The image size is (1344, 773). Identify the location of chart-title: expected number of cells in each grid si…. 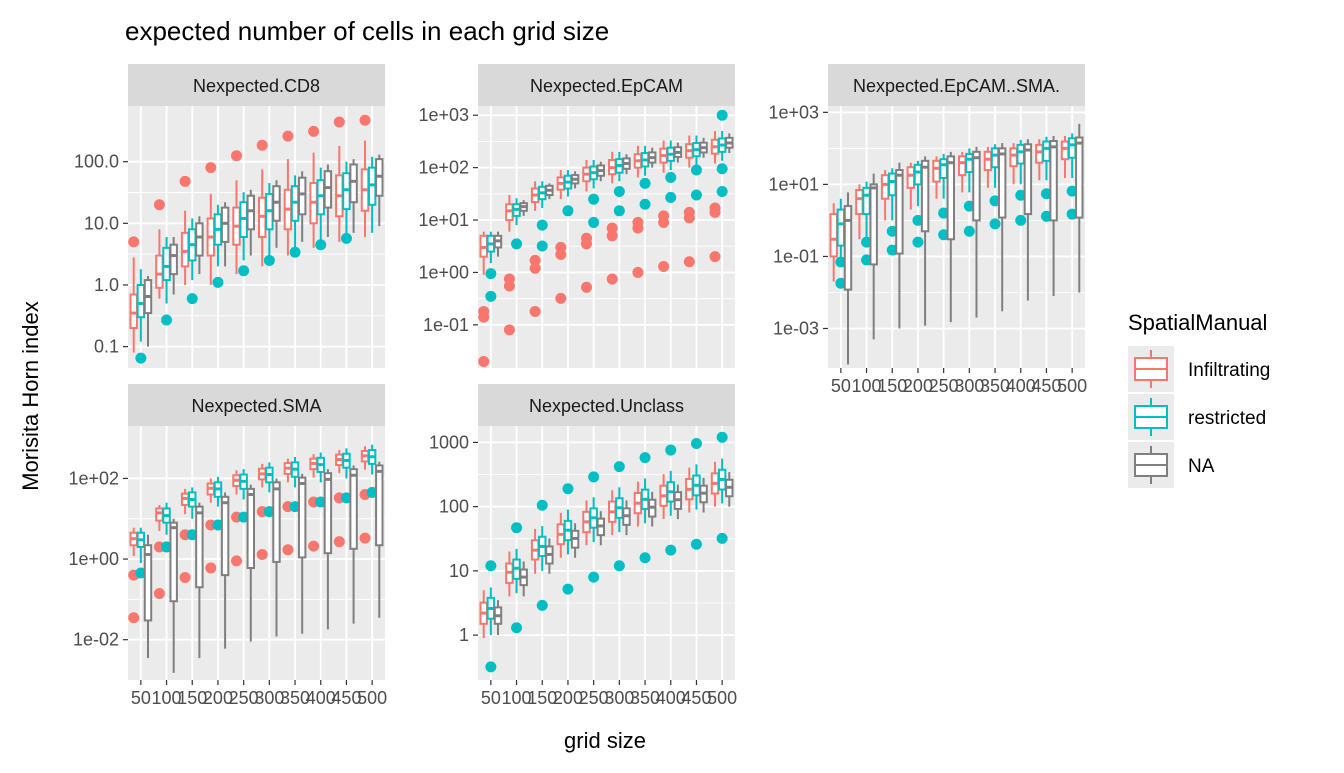
(367, 31).